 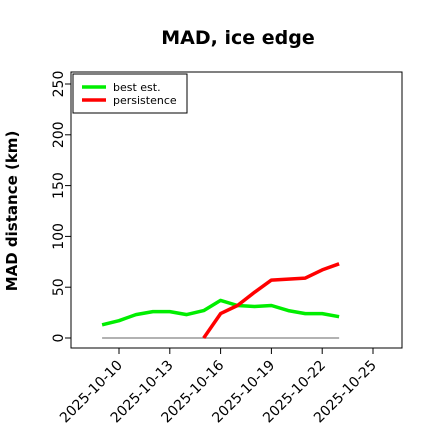 I want to click on series-line-persistence, so click(x=271, y=300).